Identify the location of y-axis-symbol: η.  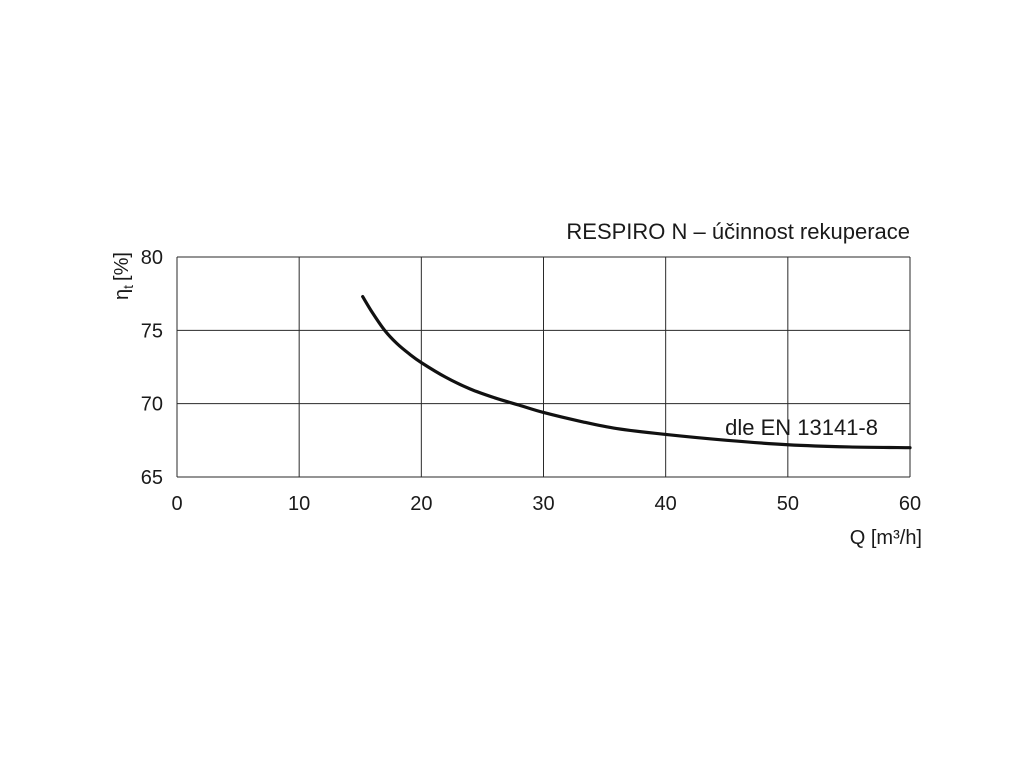
(122, 294).